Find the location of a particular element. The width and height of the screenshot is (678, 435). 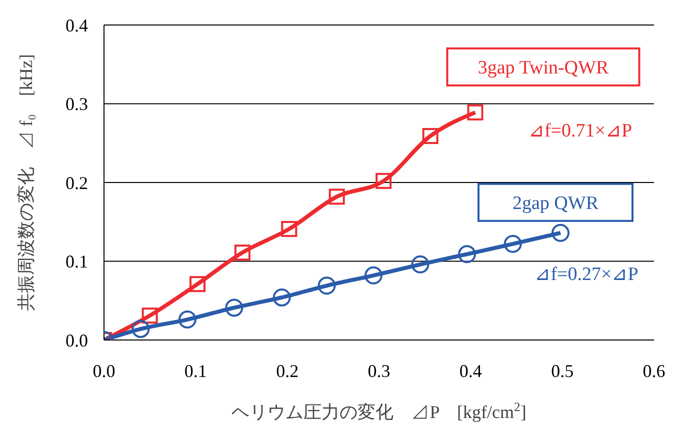

y-tick-label: 0.4 is located at coordinates (77, 25).